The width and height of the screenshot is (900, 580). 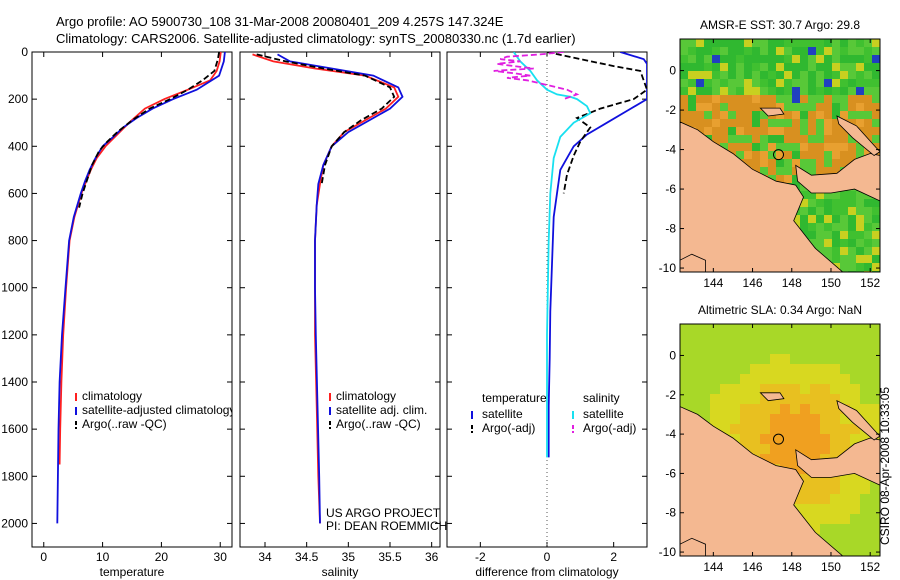 What do you see at coordinates (307, 557) in the screenshot?
I see `x-tick-label: 34.5` at bounding box center [307, 557].